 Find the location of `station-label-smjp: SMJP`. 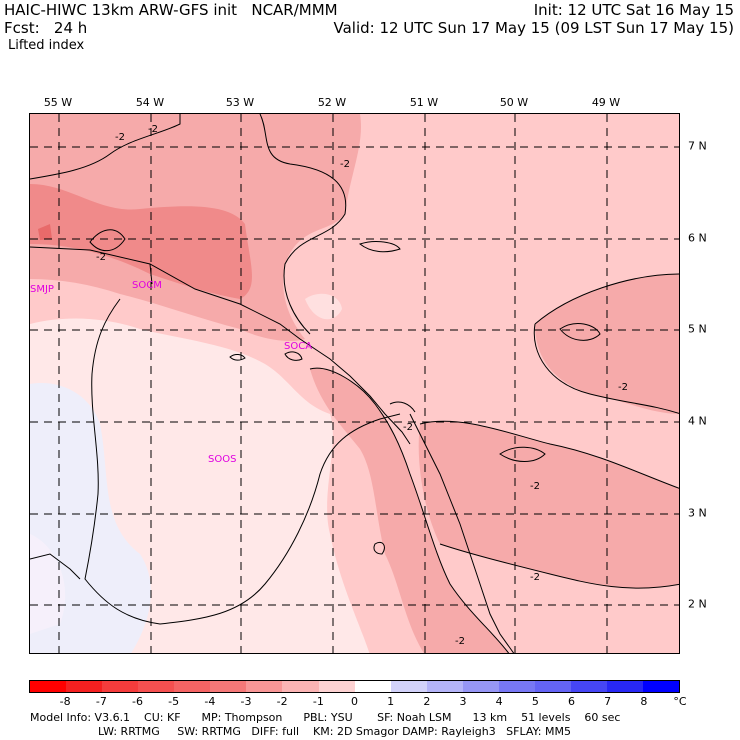

station-label-smjp: SMJP is located at coordinates (42, 289).